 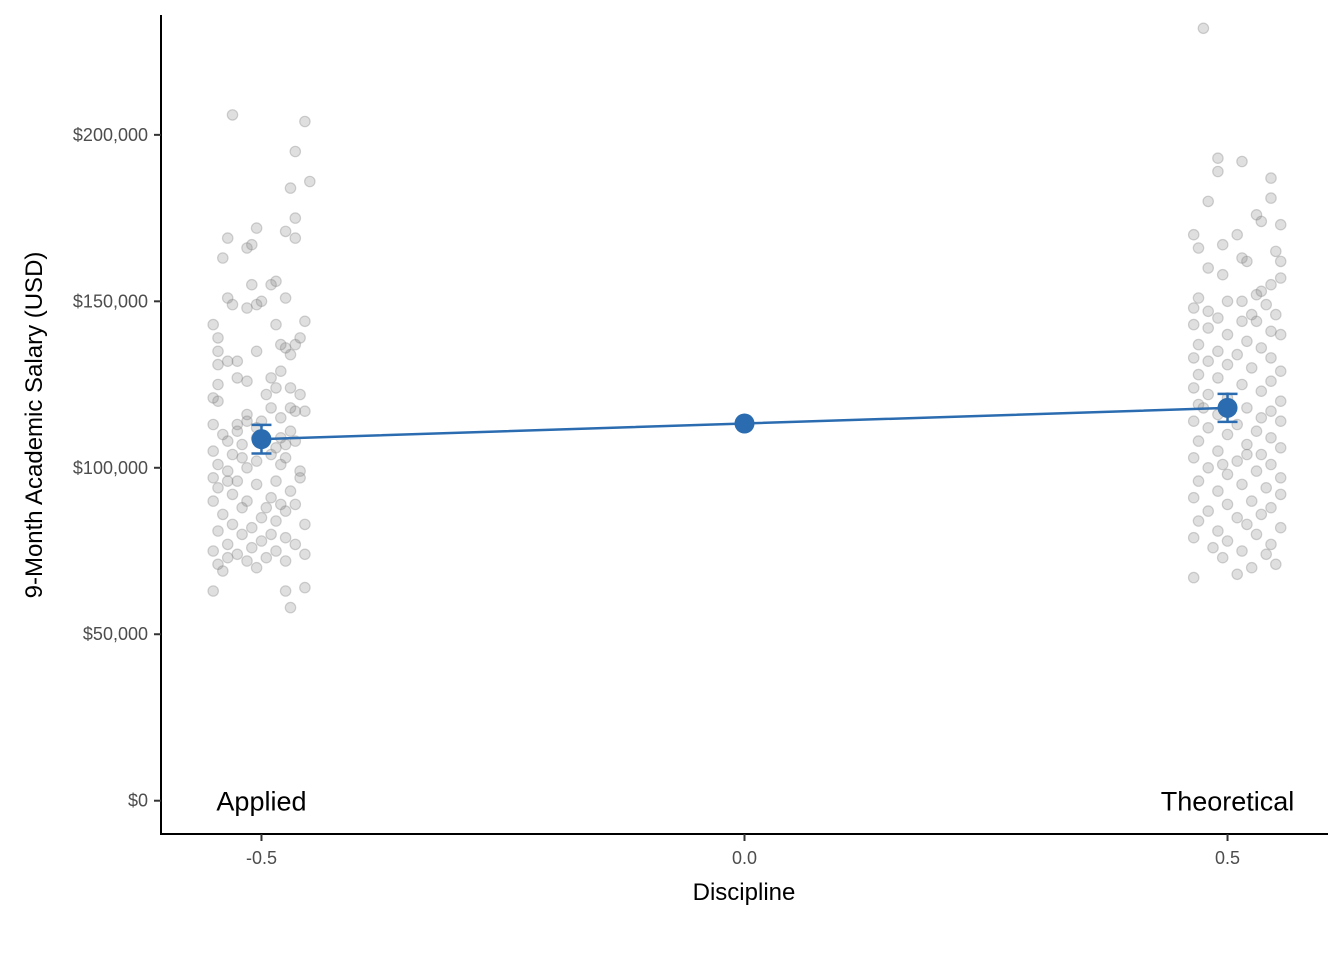 What do you see at coordinates (110, 135) in the screenshot?
I see `y-tick-label: $200,000` at bounding box center [110, 135].